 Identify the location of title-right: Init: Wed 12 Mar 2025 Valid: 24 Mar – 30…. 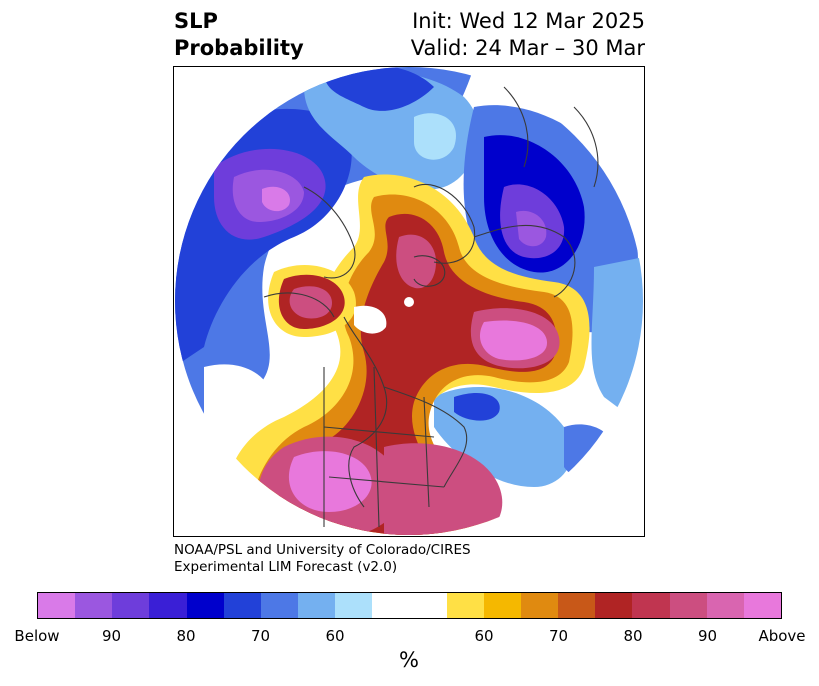
(528, 35).